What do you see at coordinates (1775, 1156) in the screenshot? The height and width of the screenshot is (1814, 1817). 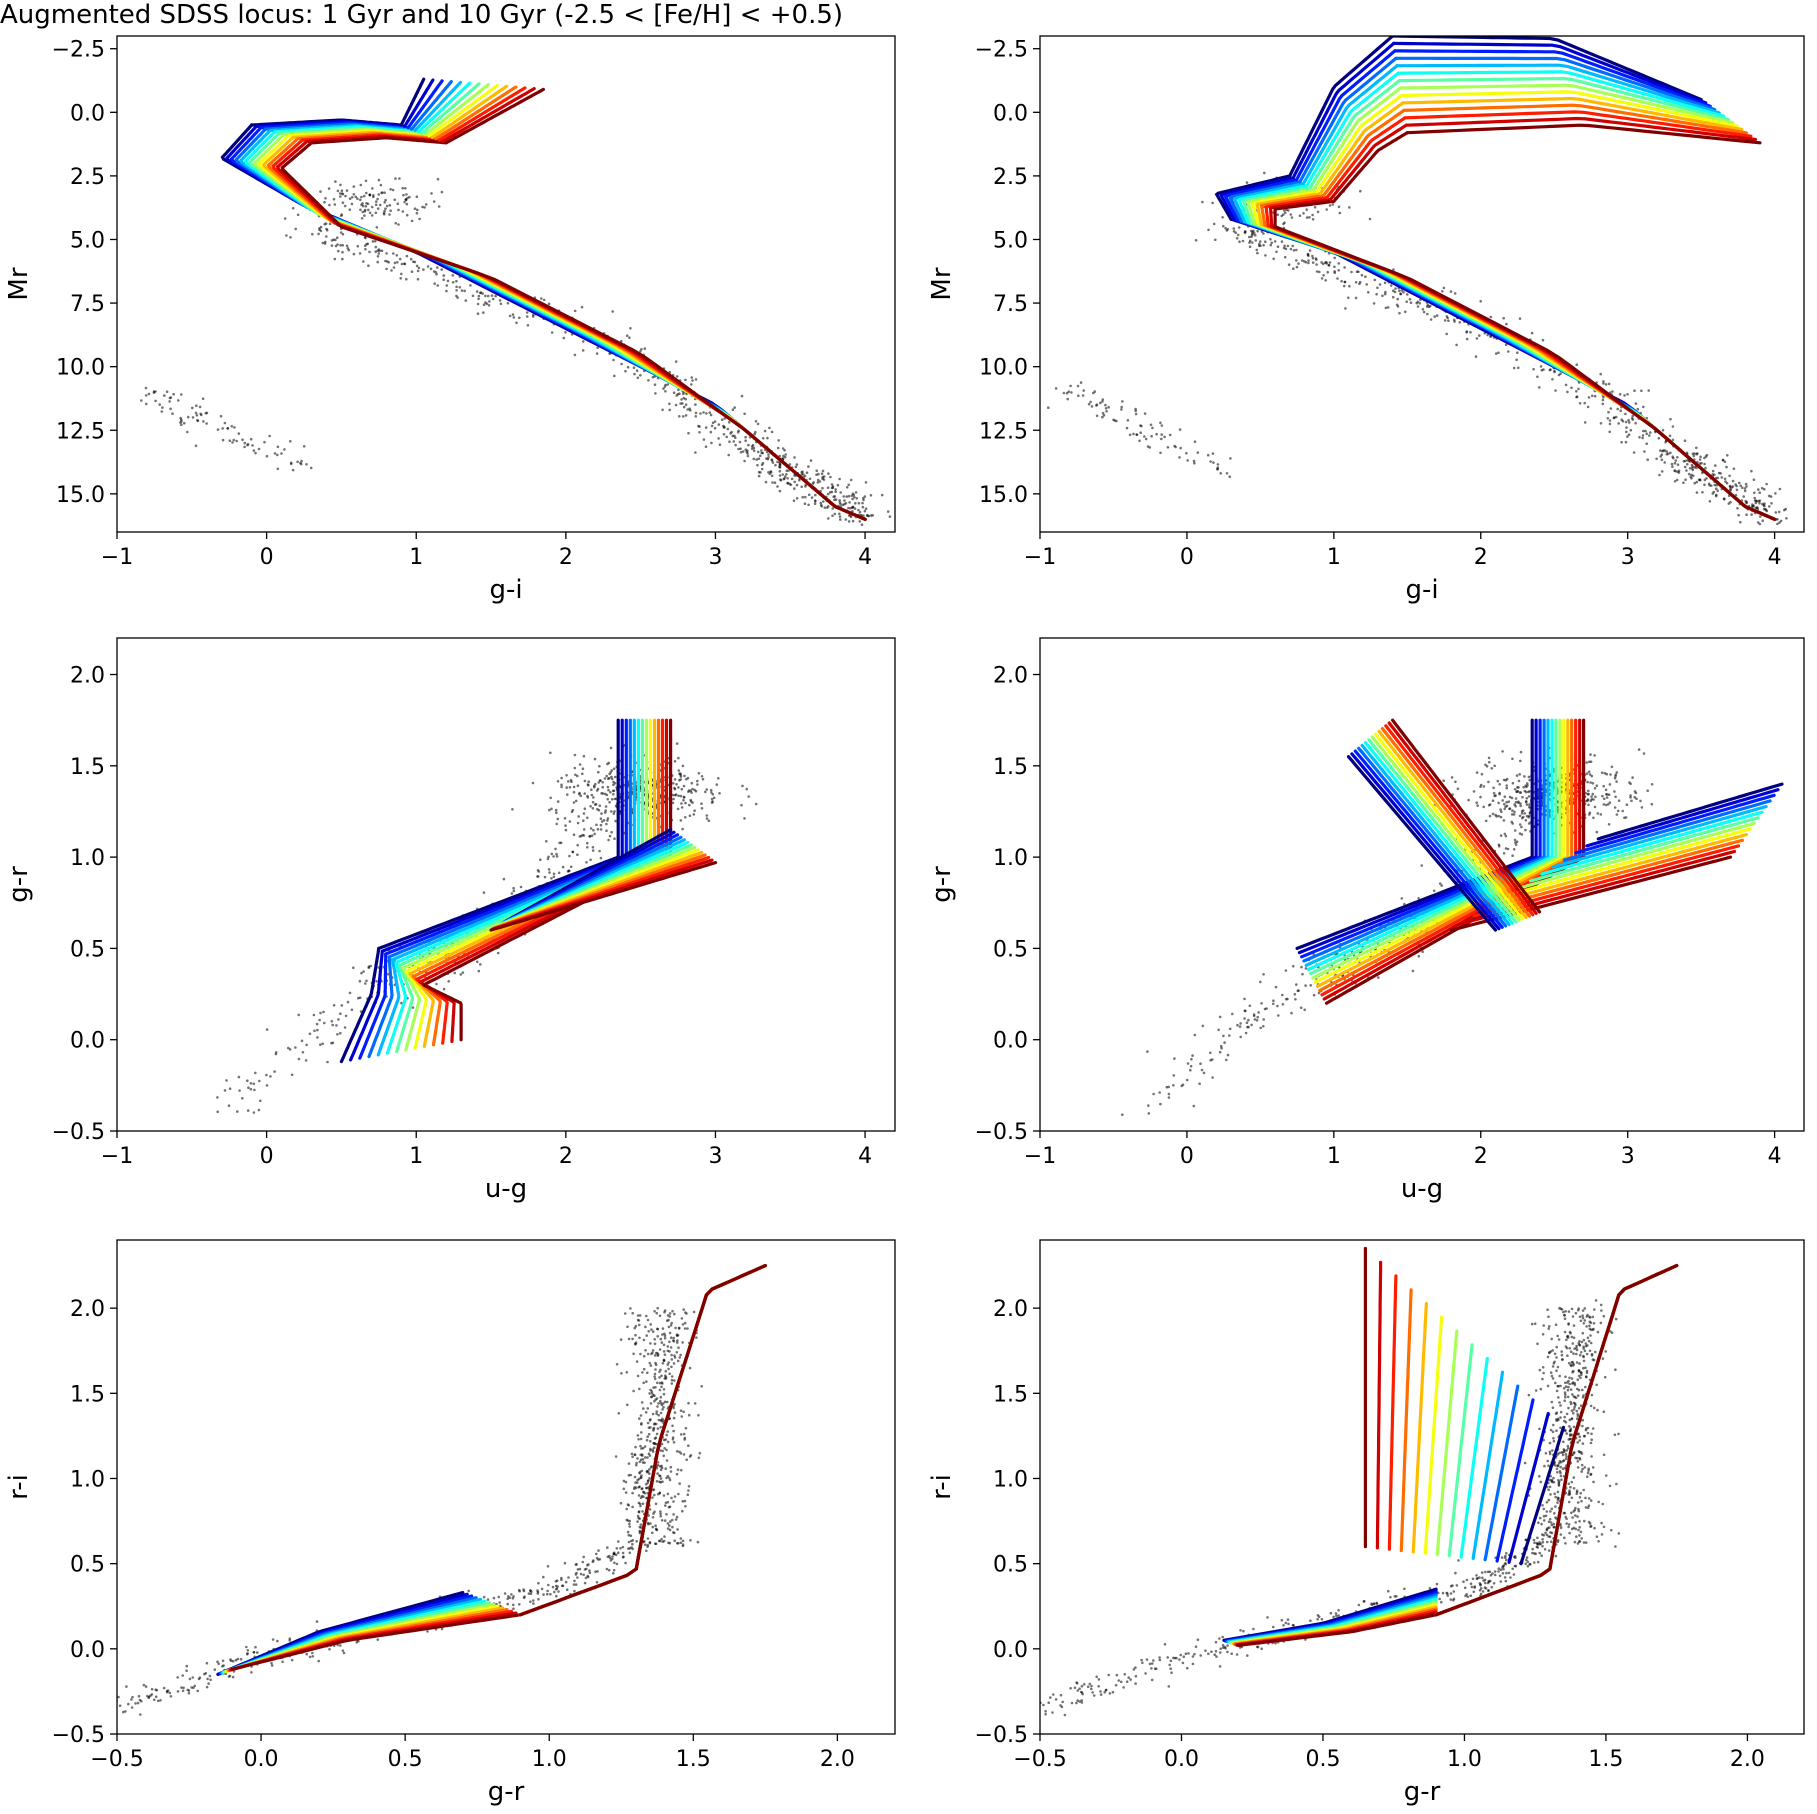 I see `x-tick-label: 4` at bounding box center [1775, 1156].